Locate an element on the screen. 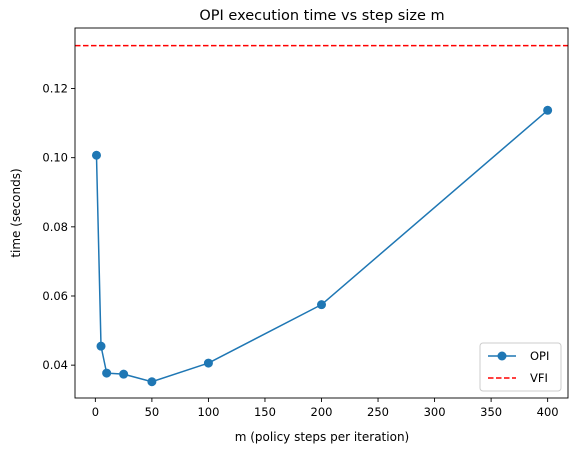 This screenshot has height=453, width=576. x-tick-label: 100 is located at coordinates (208, 412).